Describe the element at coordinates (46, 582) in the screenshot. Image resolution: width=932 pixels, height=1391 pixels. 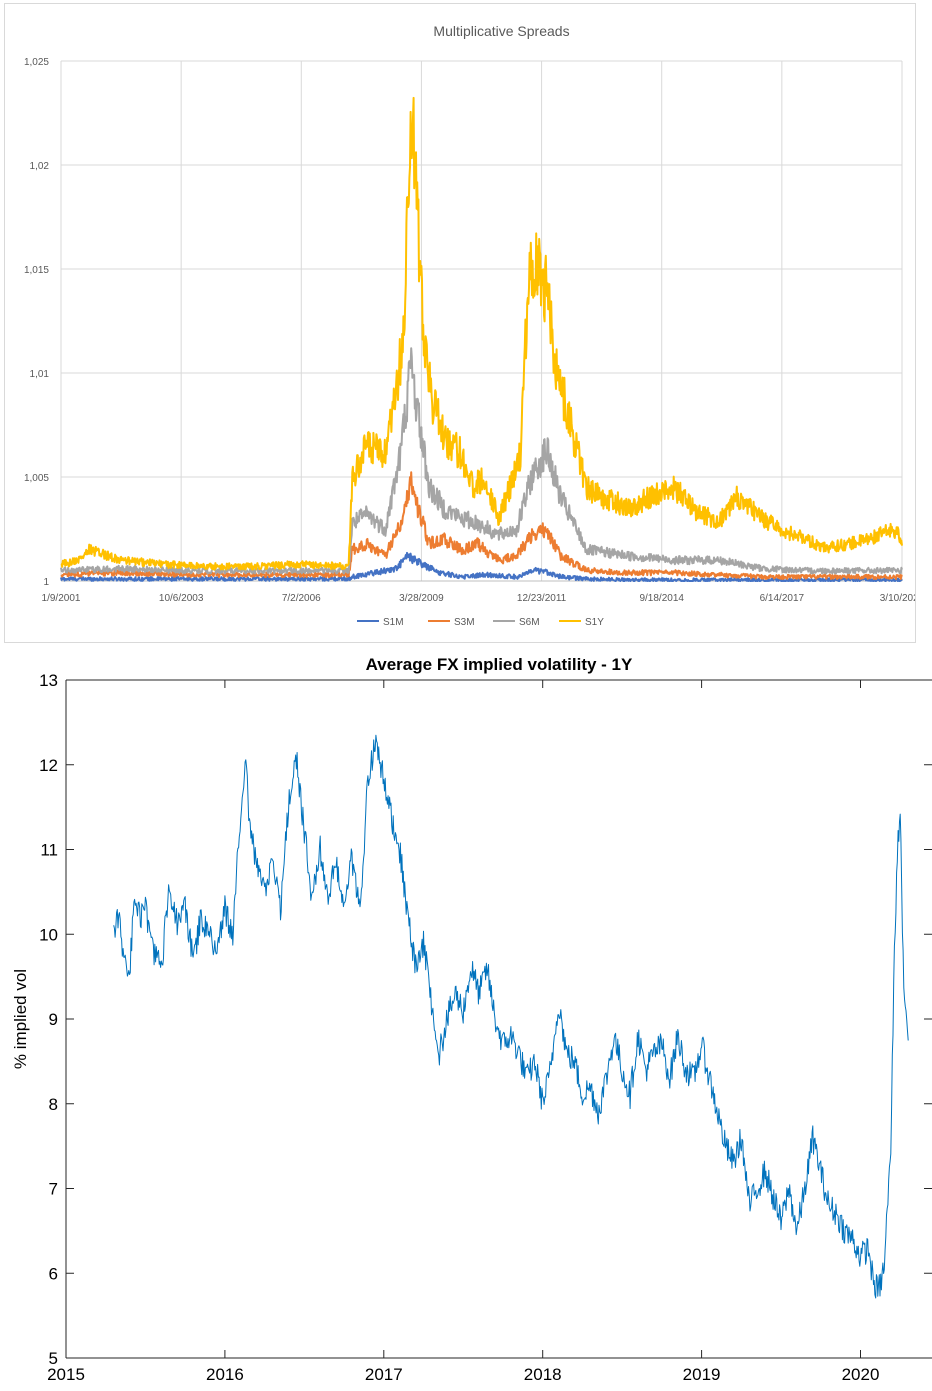
I see `chart1-y-tick-label: 1` at that location.